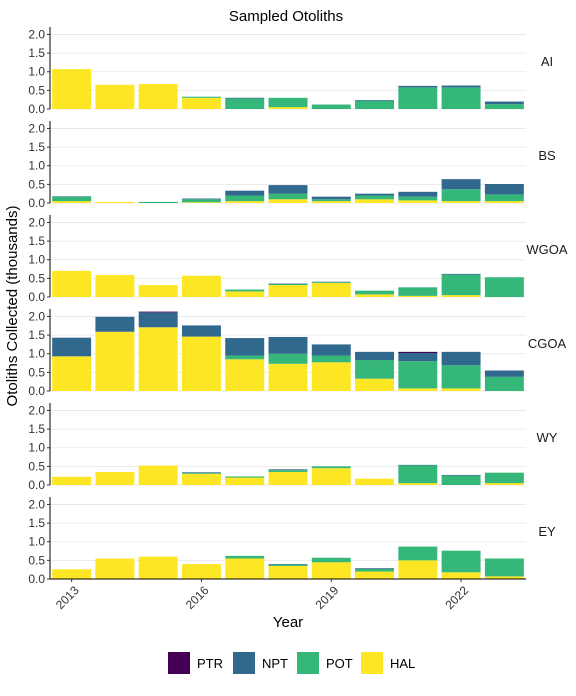 This screenshot has width=576, height=696. I want to click on facet-label: WGOA, so click(546, 249).